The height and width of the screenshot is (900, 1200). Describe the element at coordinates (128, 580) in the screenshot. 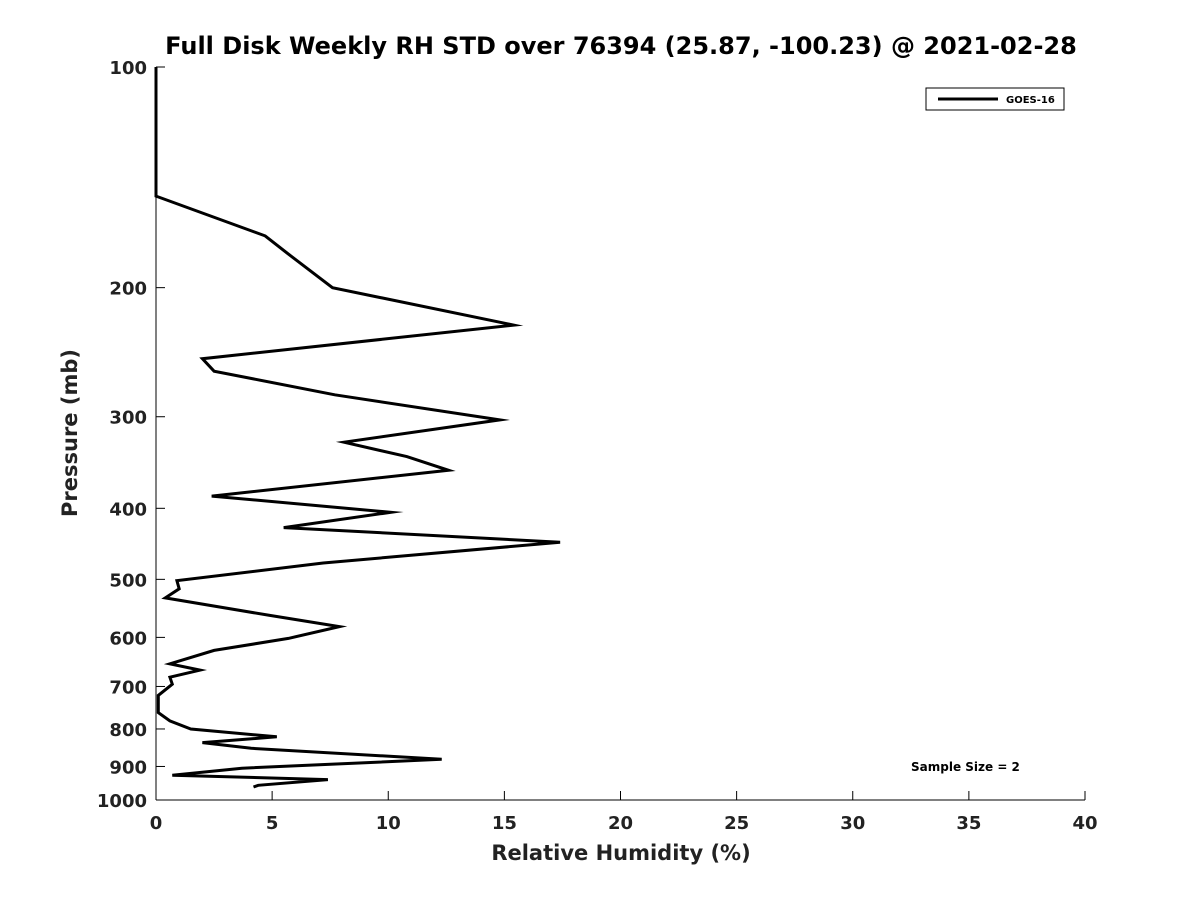

I see `y-tick-label: 500` at that location.